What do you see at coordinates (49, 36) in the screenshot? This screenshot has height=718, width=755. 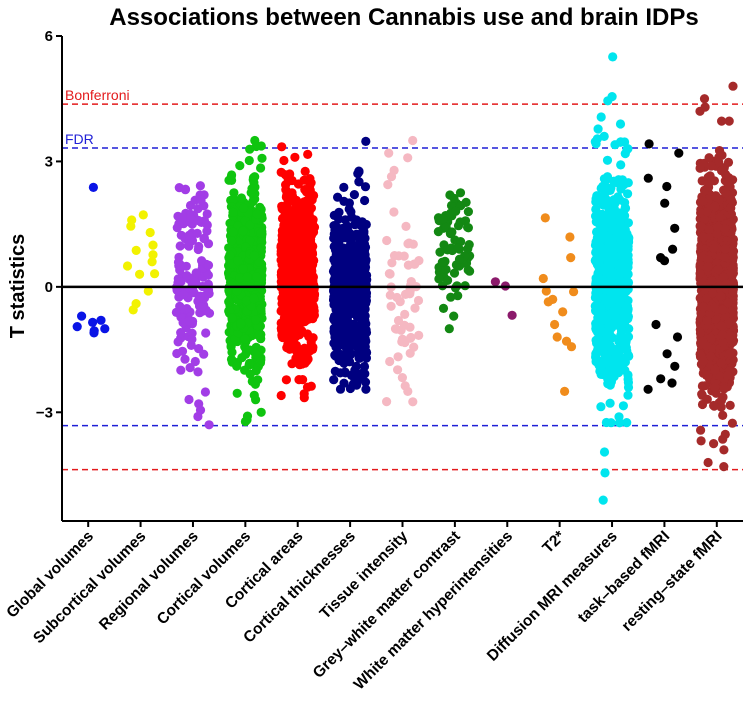 I see `y-tick-label: 6` at bounding box center [49, 36].